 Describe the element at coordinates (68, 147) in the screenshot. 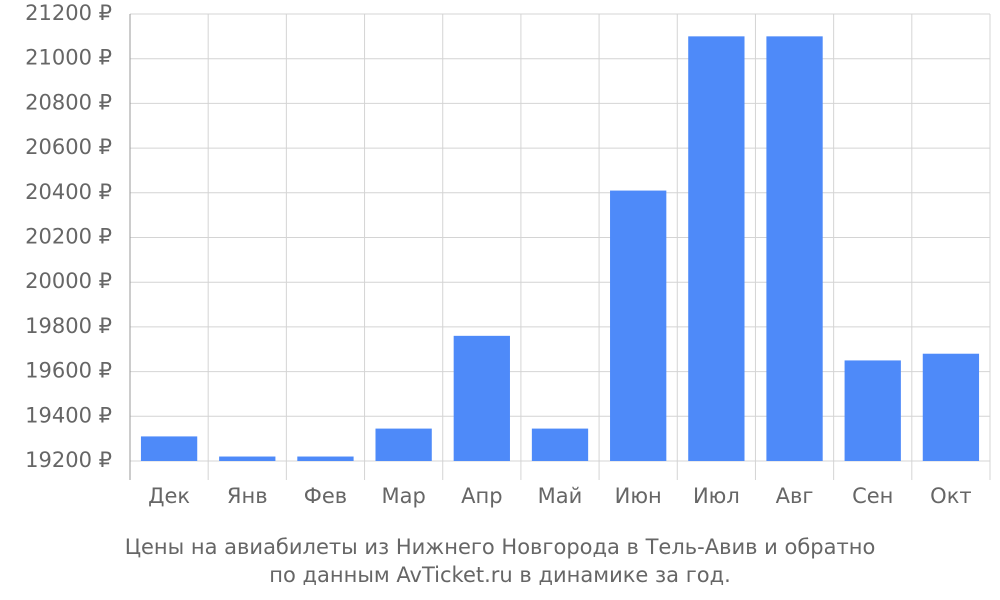

I see `y-tick-label: 20600 ₽` at that location.